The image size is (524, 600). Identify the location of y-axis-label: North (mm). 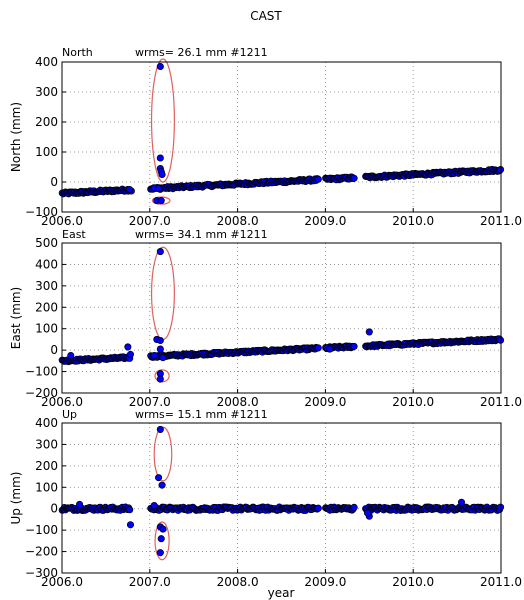
(16, 137).